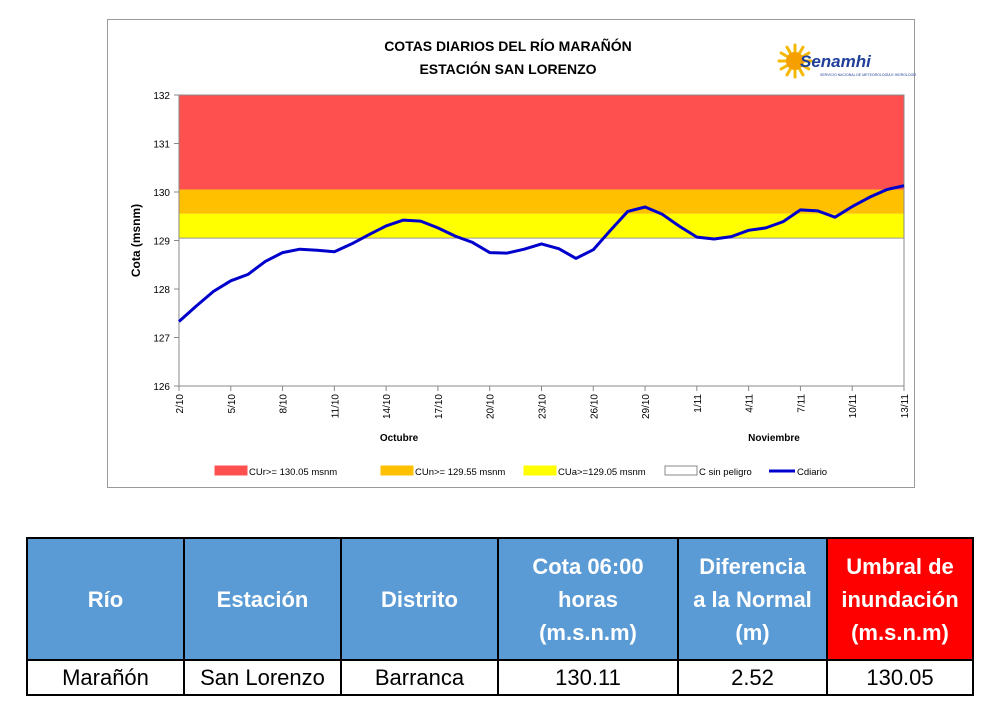 This screenshot has height=716, width=996. What do you see at coordinates (399, 438) in the screenshot?
I see `month-label-october: Octubre` at bounding box center [399, 438].